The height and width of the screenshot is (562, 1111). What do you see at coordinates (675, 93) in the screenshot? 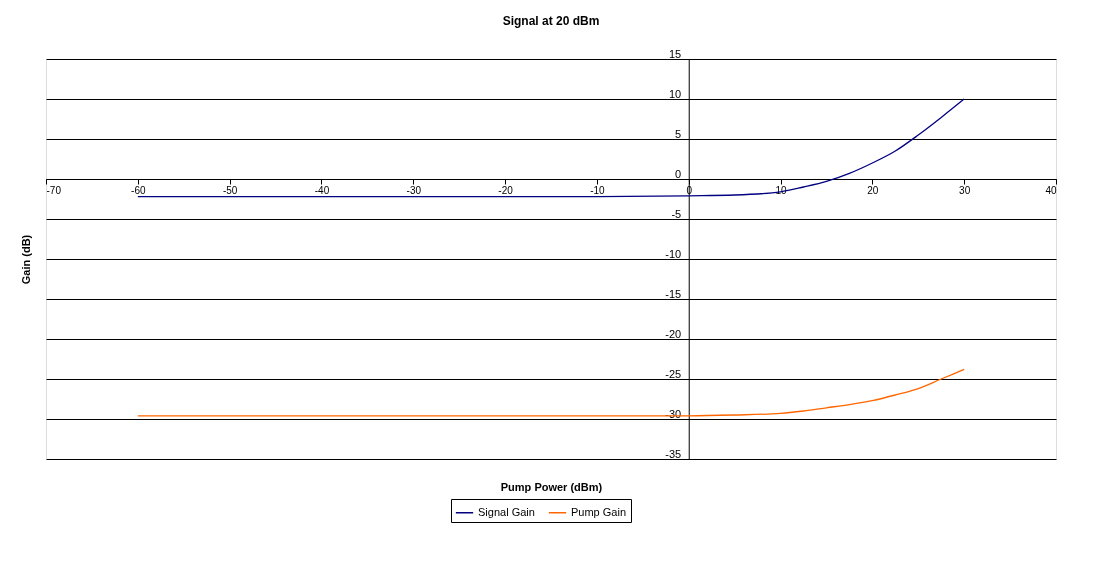
I see `y-tick-label: 10` at bounding box center [675, 93].